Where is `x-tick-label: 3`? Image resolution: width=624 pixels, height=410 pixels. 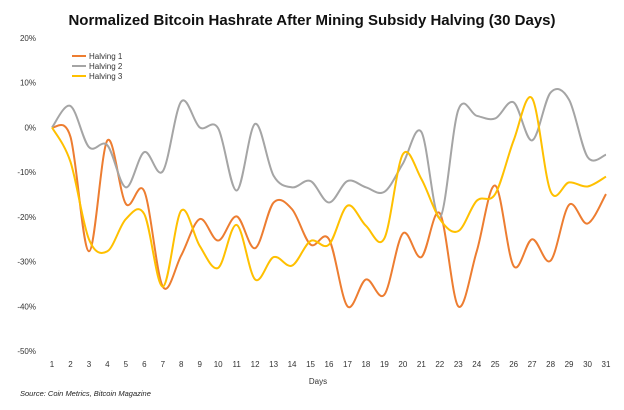
x-tick-label: 3 is located at coordinates (89, 364).